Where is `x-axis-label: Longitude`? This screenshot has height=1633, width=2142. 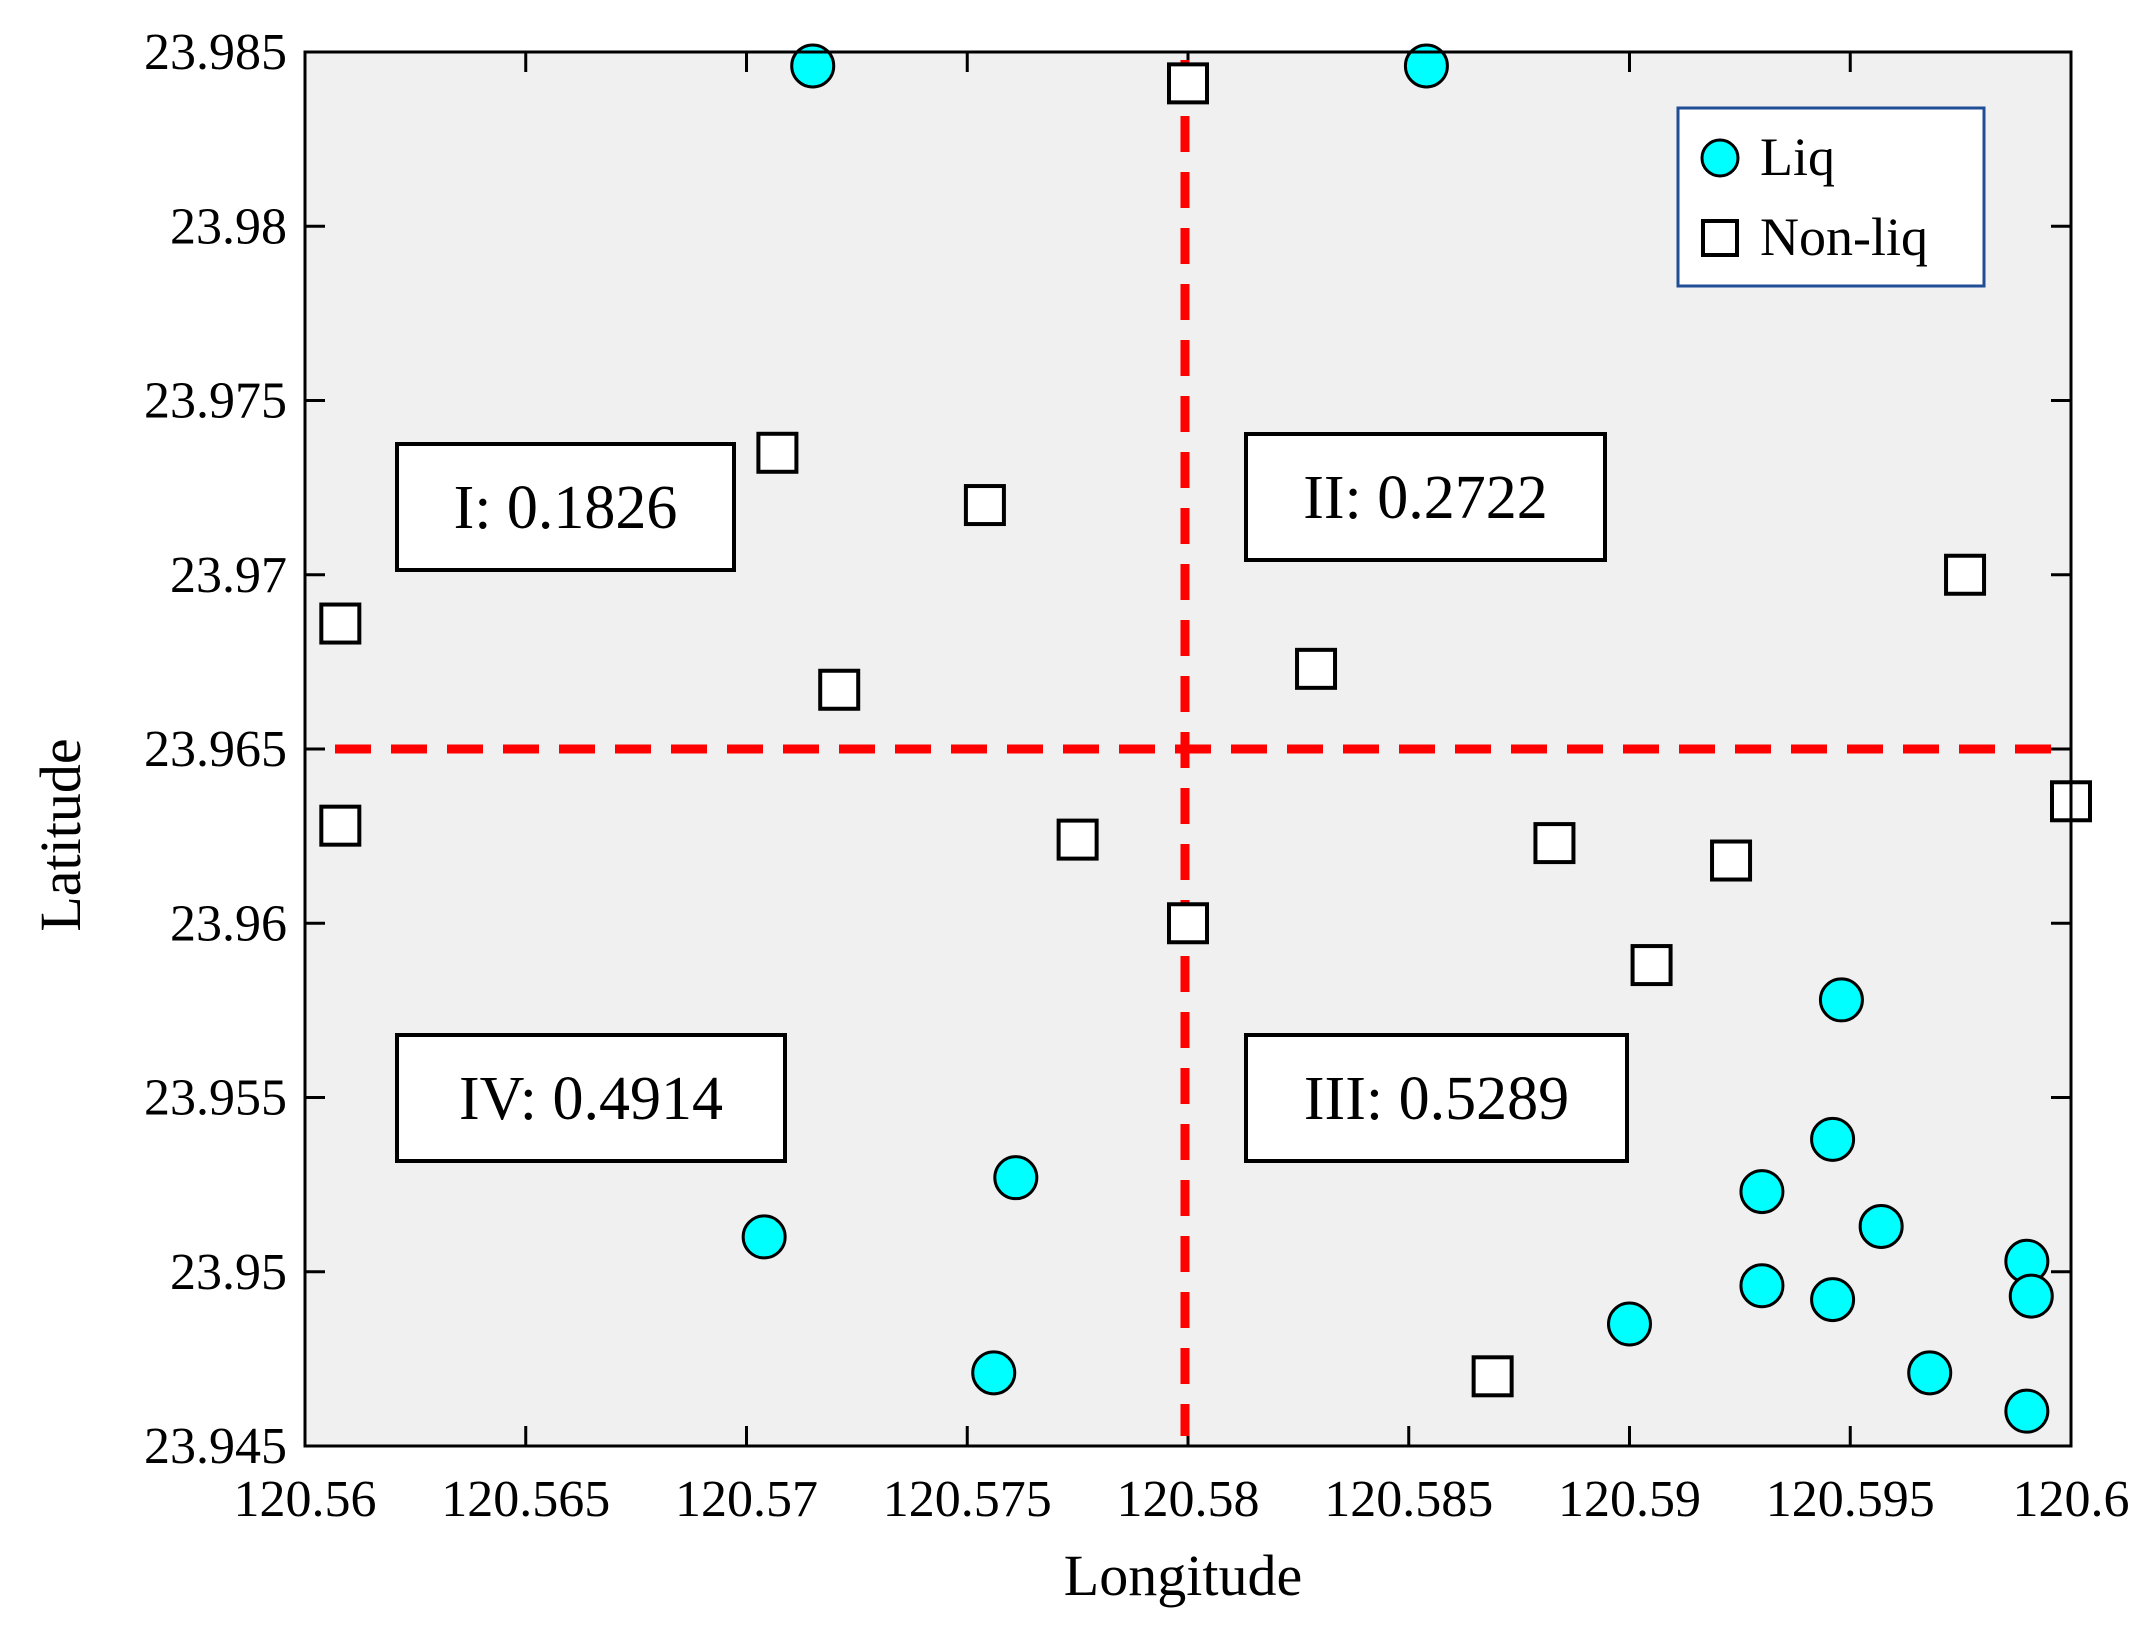
x-axis-label: Longitude is located at coordinates (1183, 1575).